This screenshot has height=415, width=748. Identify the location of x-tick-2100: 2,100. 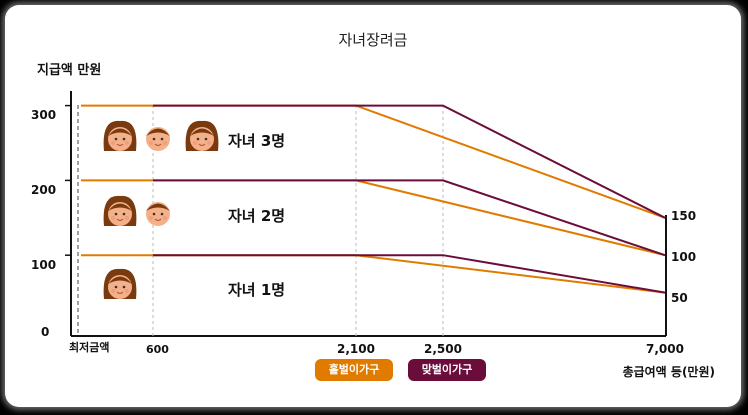
(356, 349).